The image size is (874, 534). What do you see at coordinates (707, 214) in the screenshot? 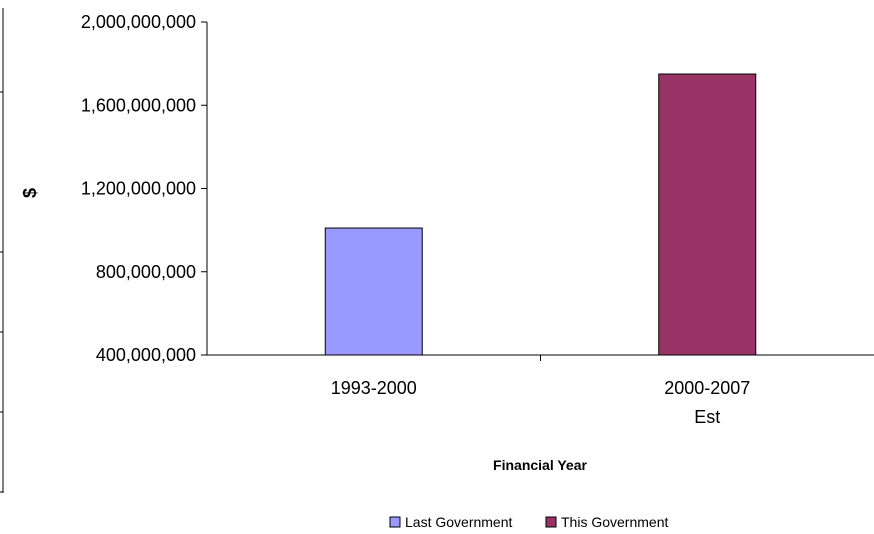
I see `bar-this-government` at bounding box center [707, 214].